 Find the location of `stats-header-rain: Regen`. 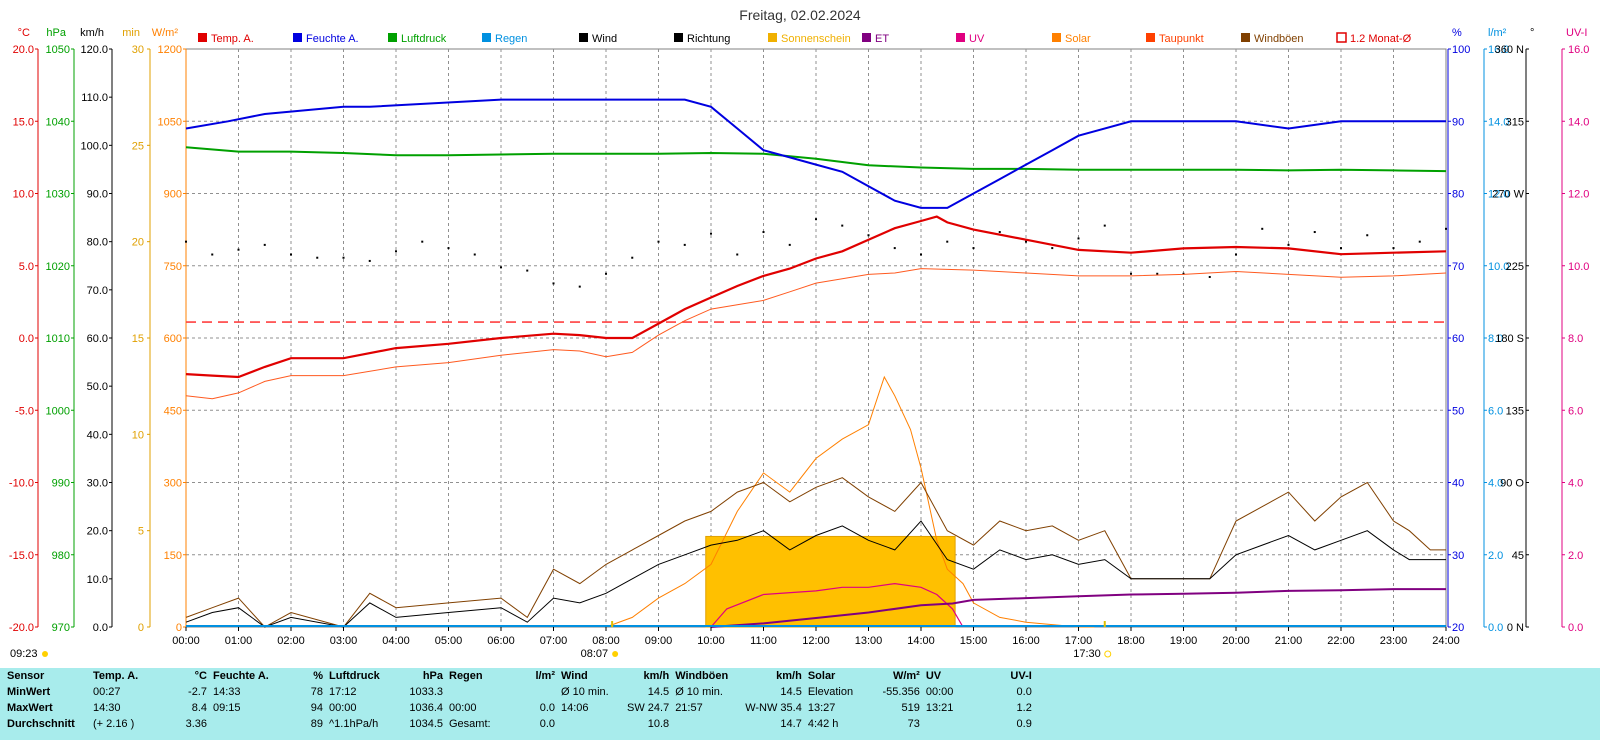

stats-header-rain: Regen is located at coordinates (466, 676).